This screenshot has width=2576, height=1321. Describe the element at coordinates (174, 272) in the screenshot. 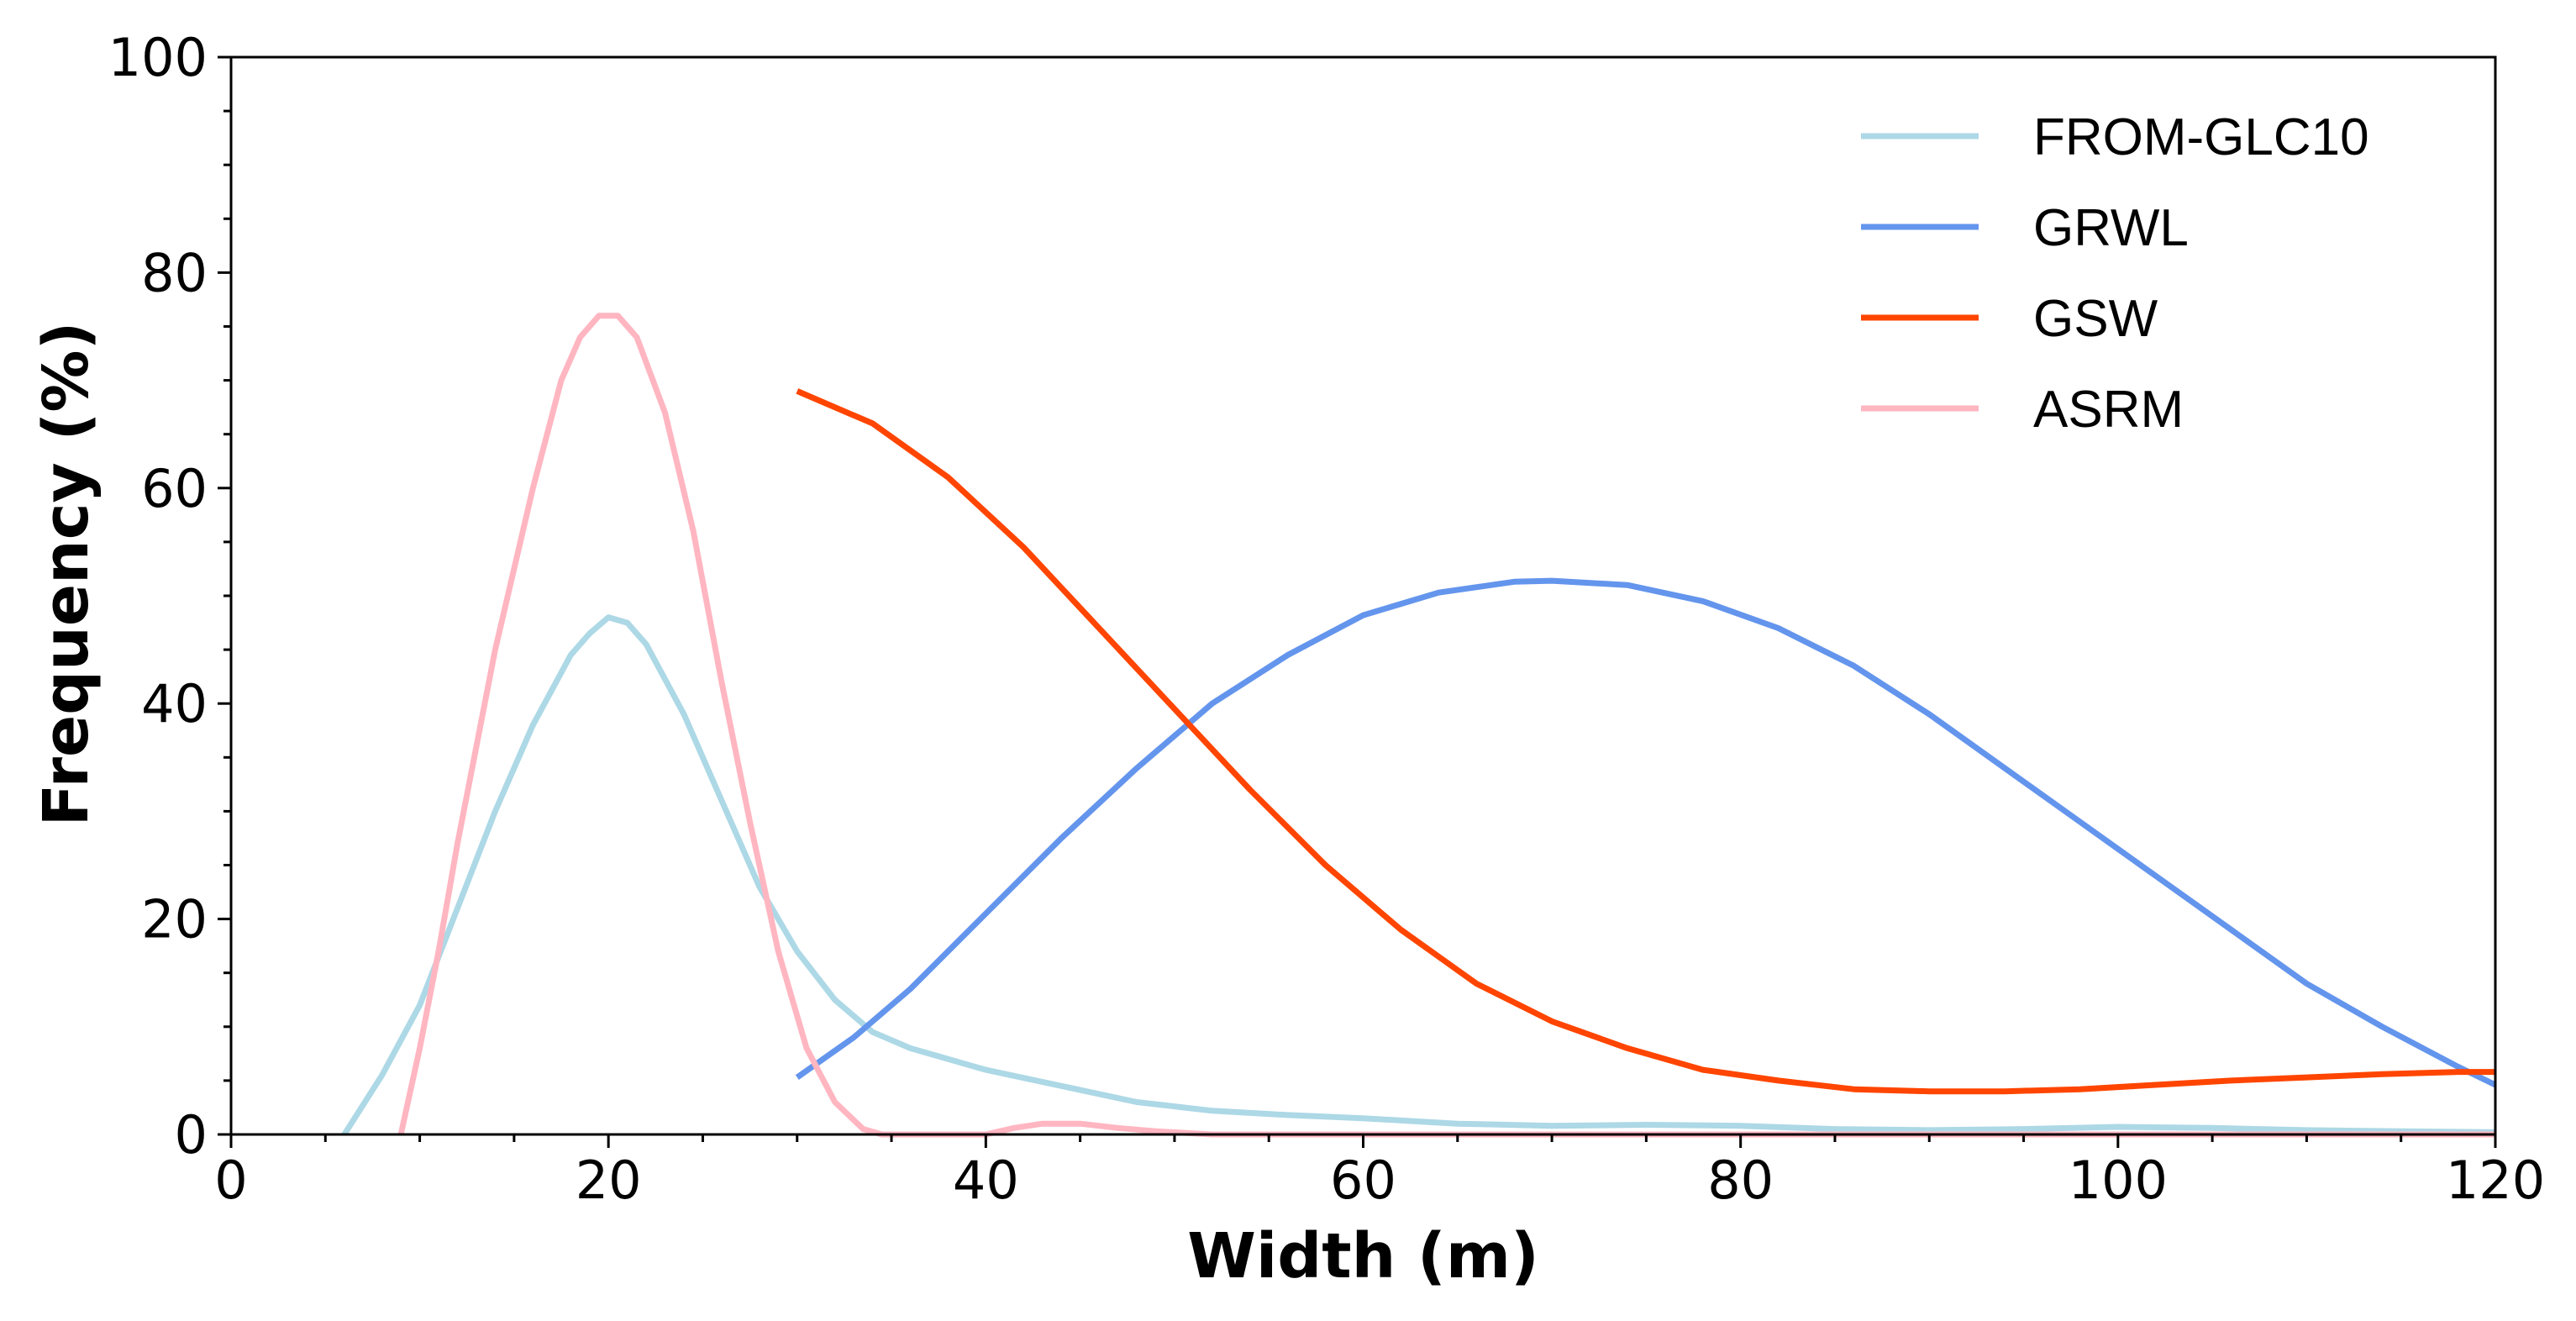

I see `y-tick-label: 80` at that location.